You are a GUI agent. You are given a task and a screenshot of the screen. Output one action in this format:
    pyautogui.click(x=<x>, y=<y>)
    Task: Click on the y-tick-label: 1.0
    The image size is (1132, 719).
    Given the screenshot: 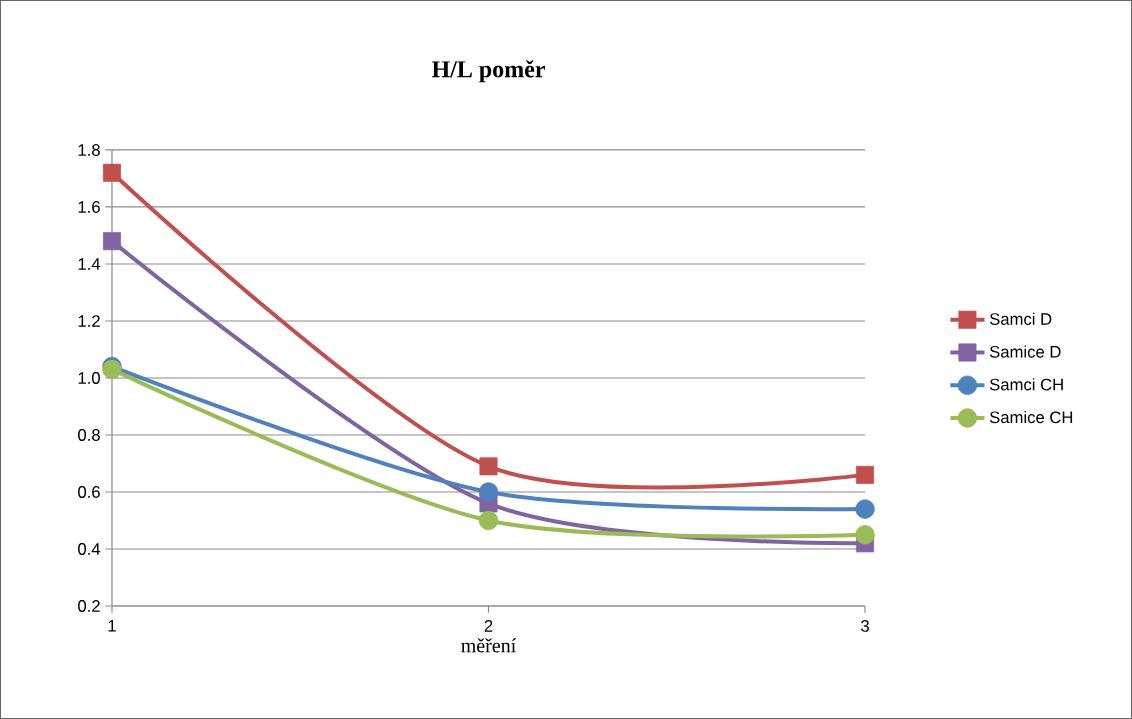 What is the action you would take?
    pyautogui.click(x=89, y=378)
    